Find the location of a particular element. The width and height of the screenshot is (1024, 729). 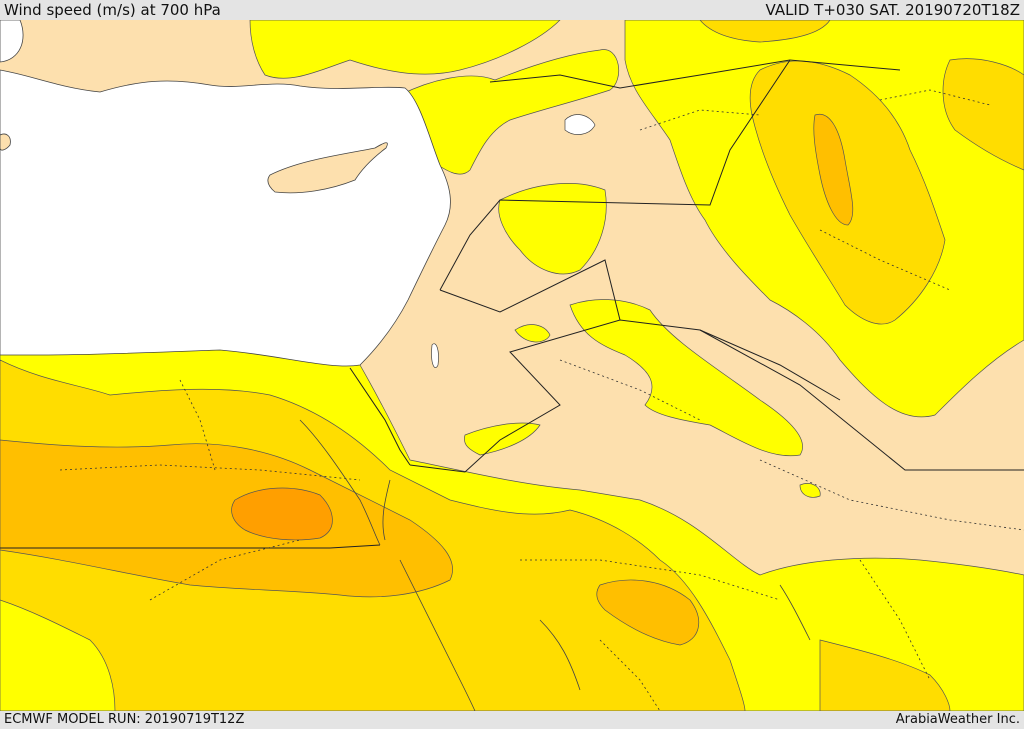

valid-time-label: VALID T+030 SAT. 20190720T18Z is located at coordinates (892, 10).